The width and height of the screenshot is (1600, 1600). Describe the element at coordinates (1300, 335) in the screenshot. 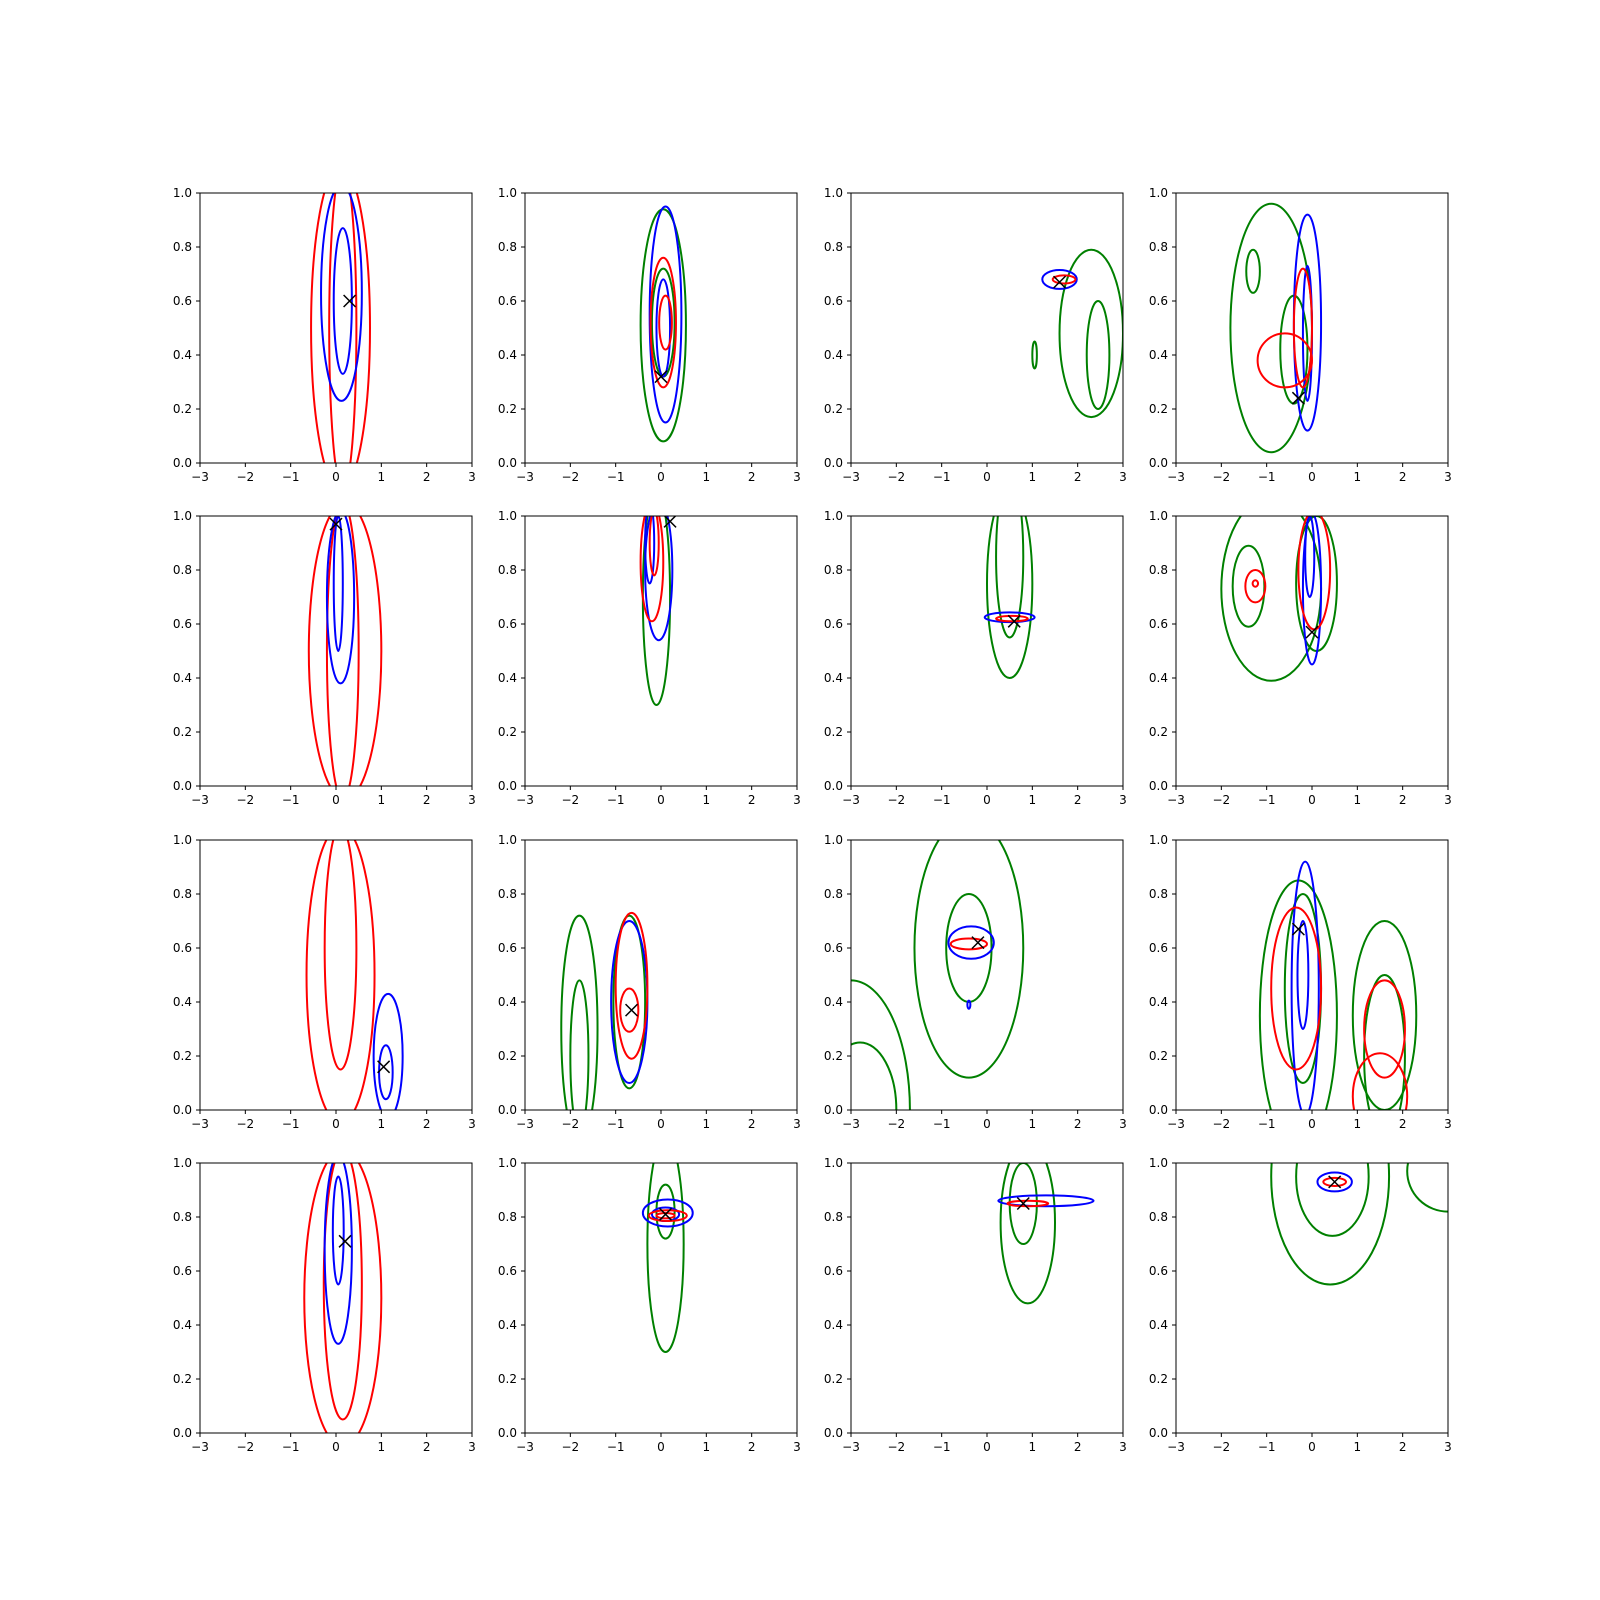

I see `panel-r1-c4: −3 −2 −1 0 1 2 3 0.0 0.2 0.4 0.6 0.8 1.0` at that location.